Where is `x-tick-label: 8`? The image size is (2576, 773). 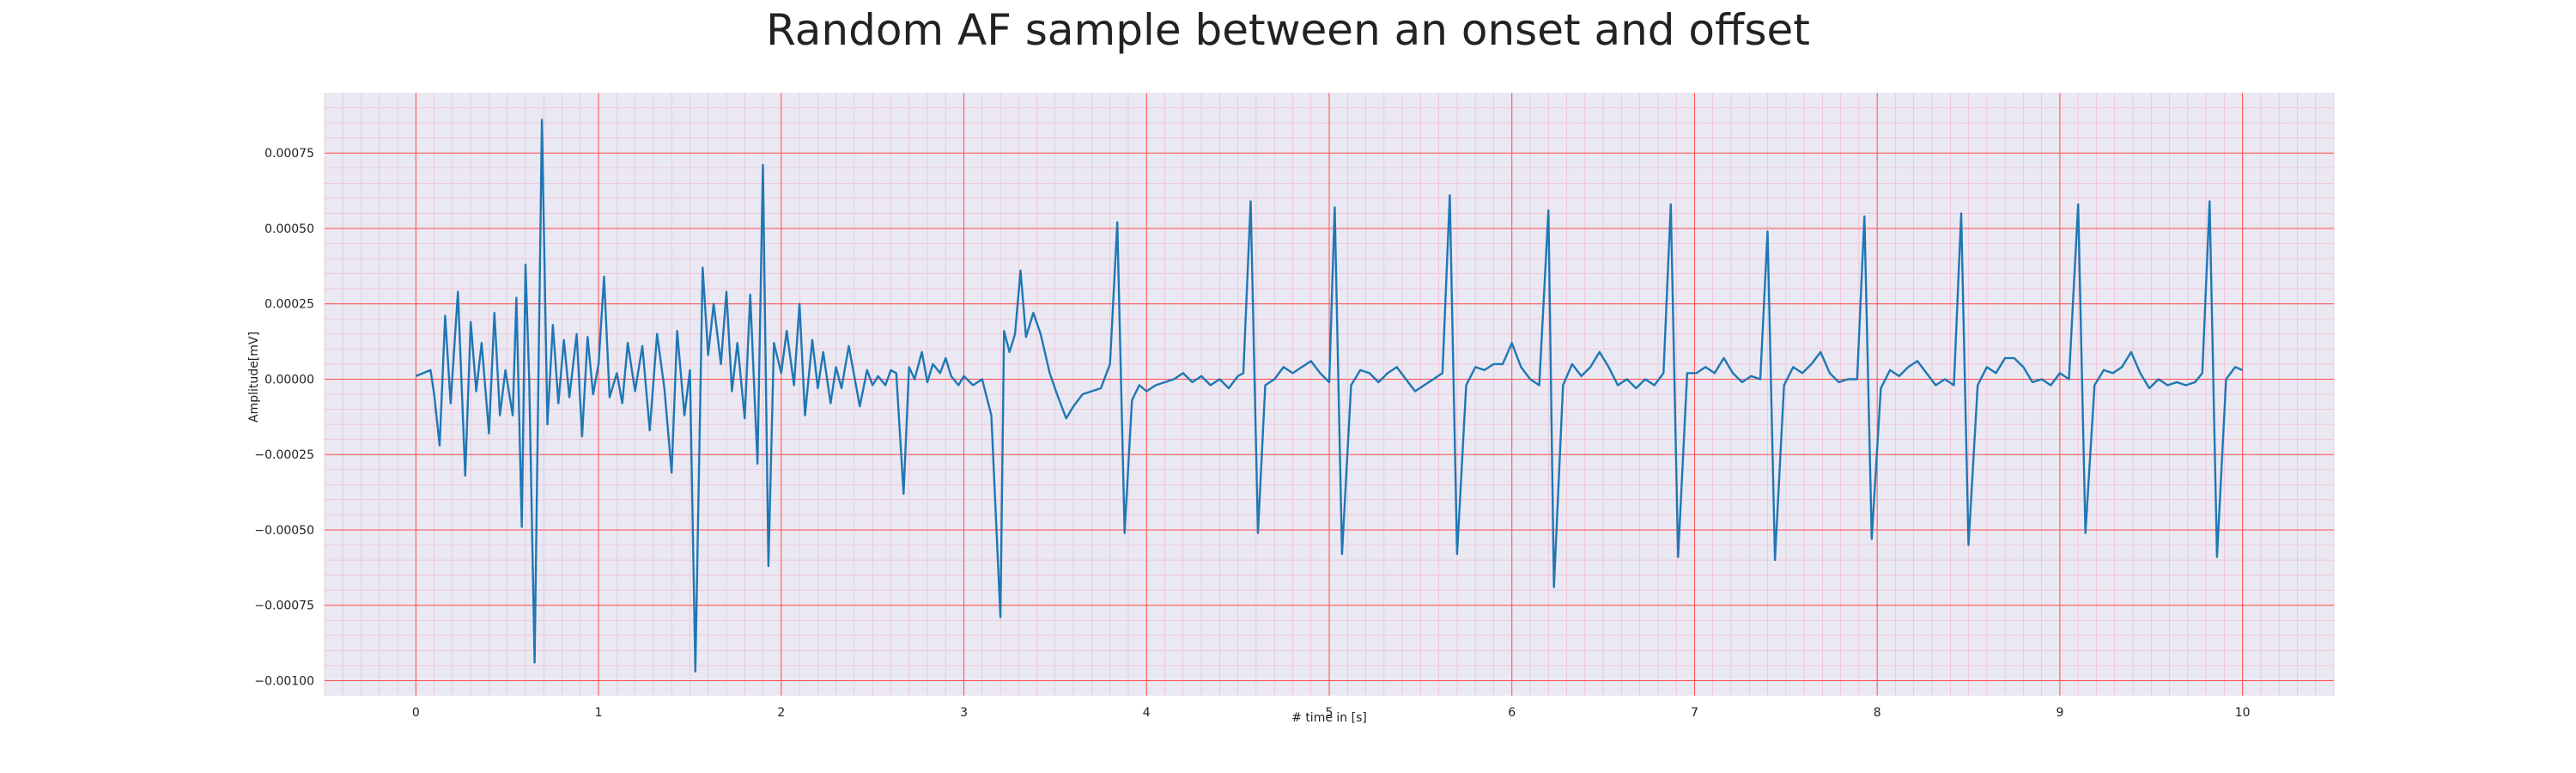 x-tick-label: 8 is located at coordinates (1878, 713).